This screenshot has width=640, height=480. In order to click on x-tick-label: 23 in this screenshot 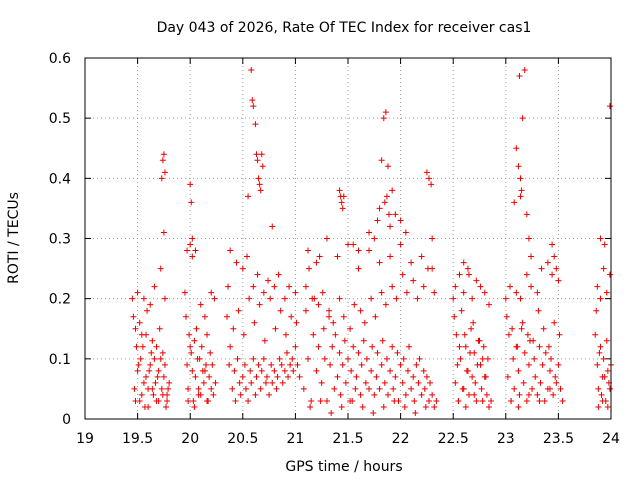, I will do `click(506, 439)`.